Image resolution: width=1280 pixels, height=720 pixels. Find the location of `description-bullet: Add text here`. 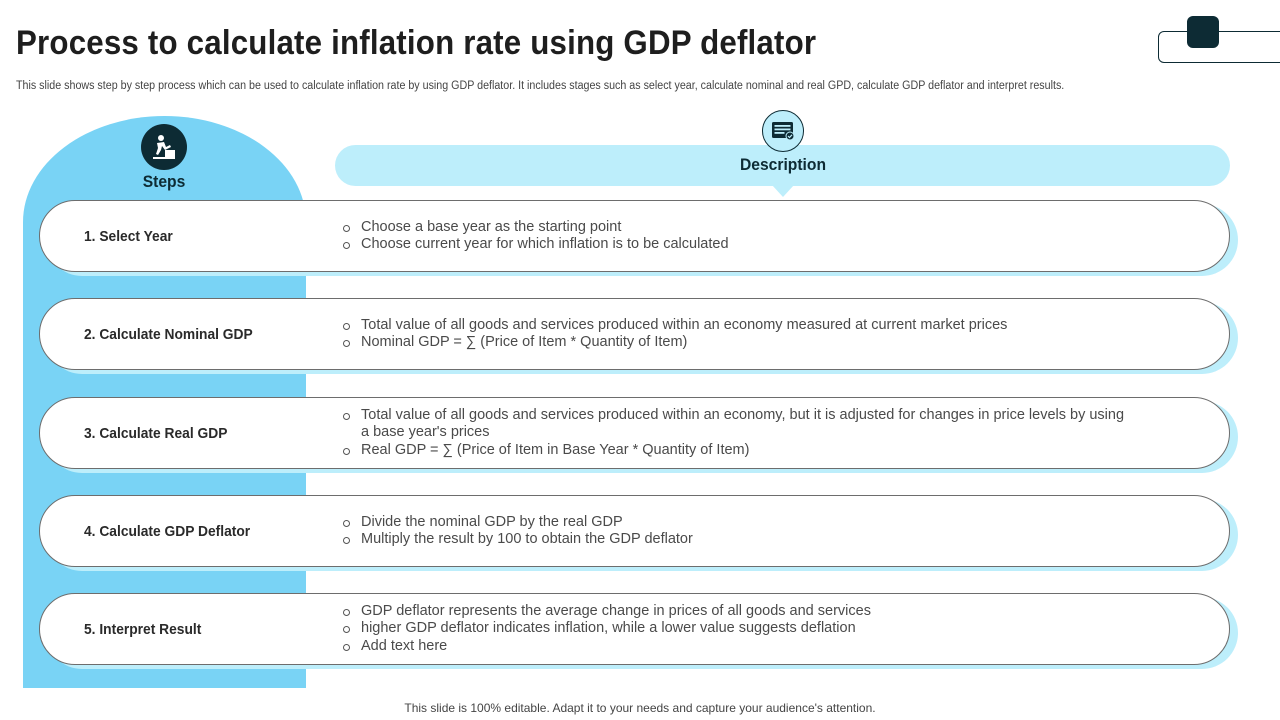

description-bullet: Add text here is located at coordinates (737, 647).